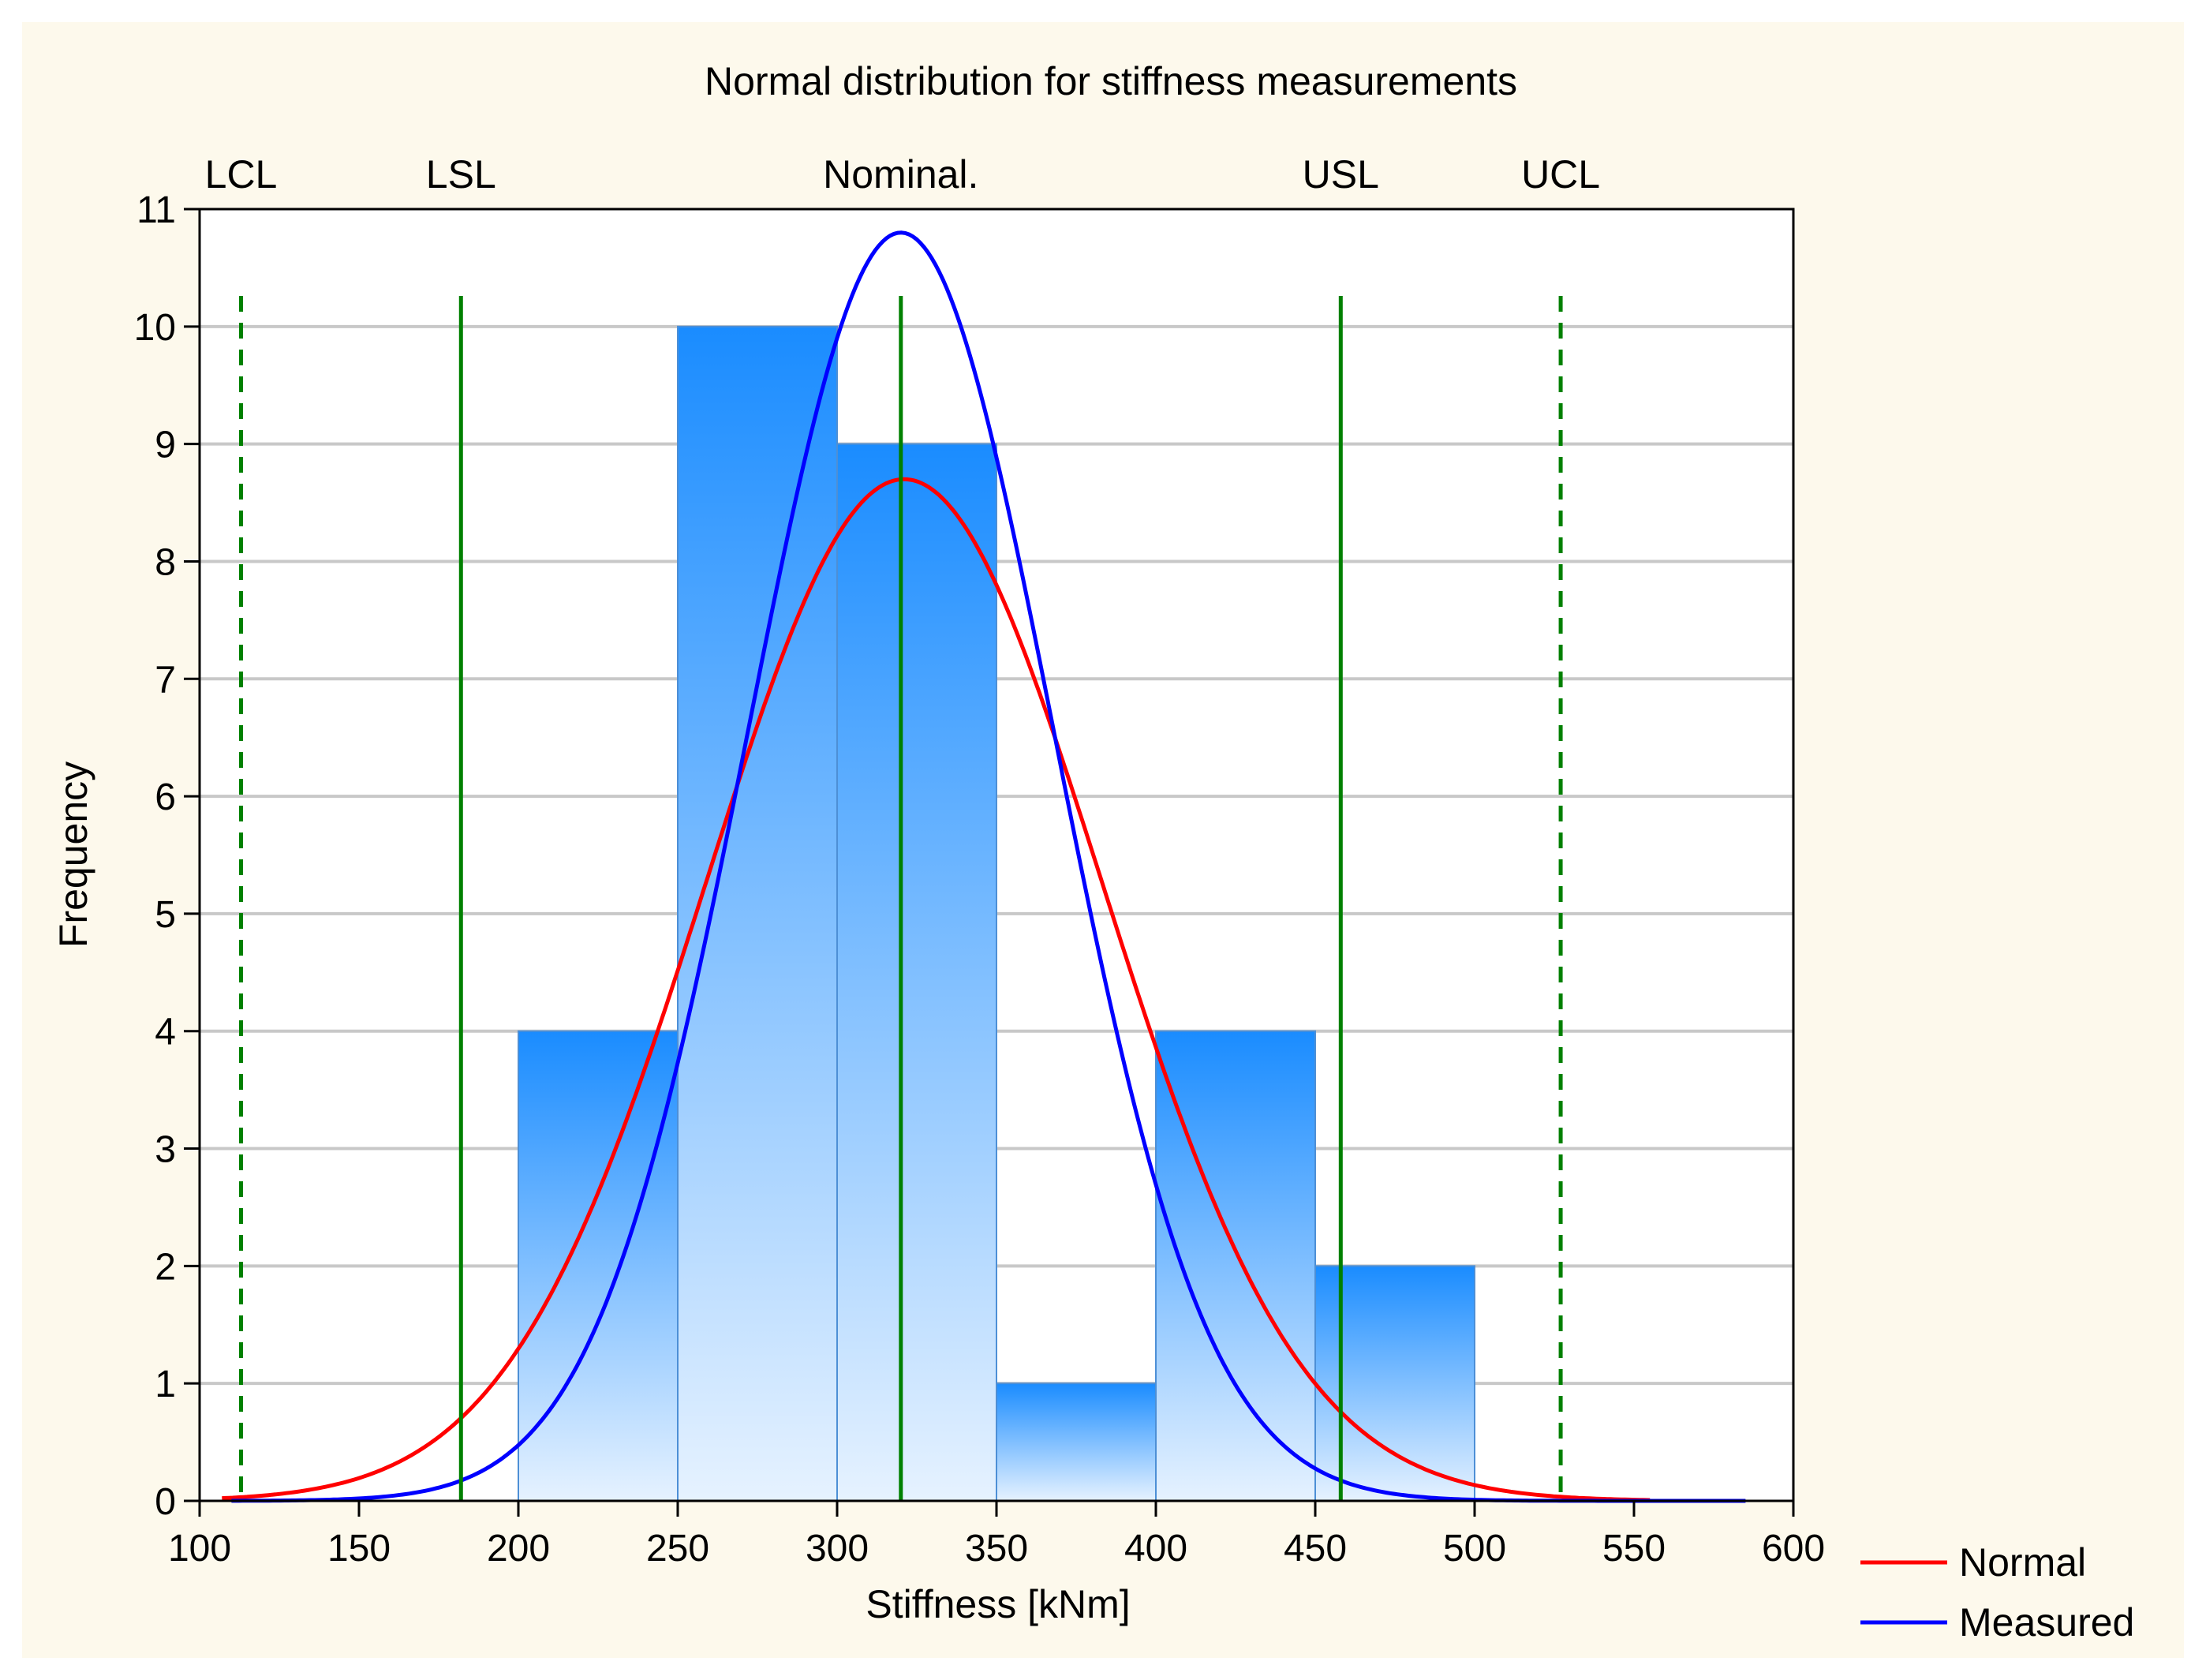 The image size is (2206, 1680). What do you see at coordinates (1315, 1549) in the screenshot?
I see `x-tick-label-450: 450` at bounding box center [1315, 1549].